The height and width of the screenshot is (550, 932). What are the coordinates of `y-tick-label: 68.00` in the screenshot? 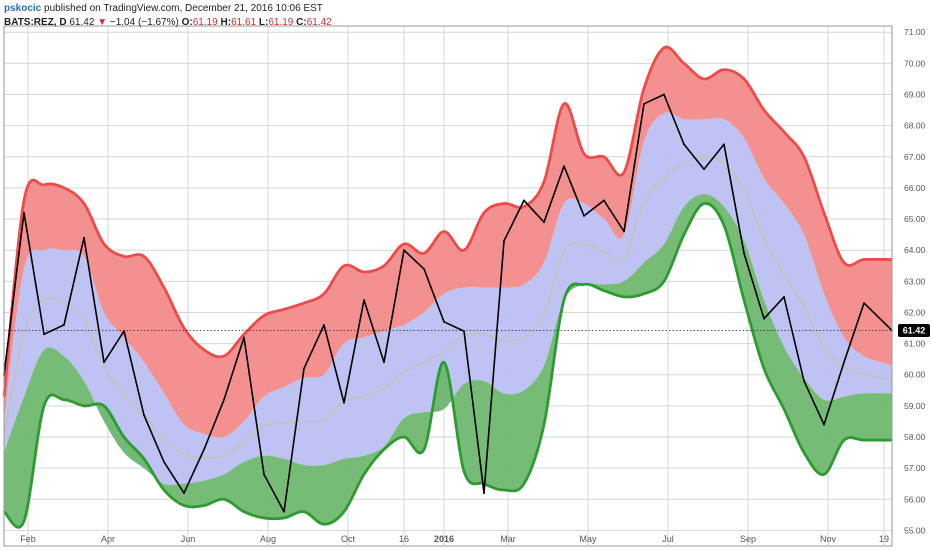 It's located at (915, 126).